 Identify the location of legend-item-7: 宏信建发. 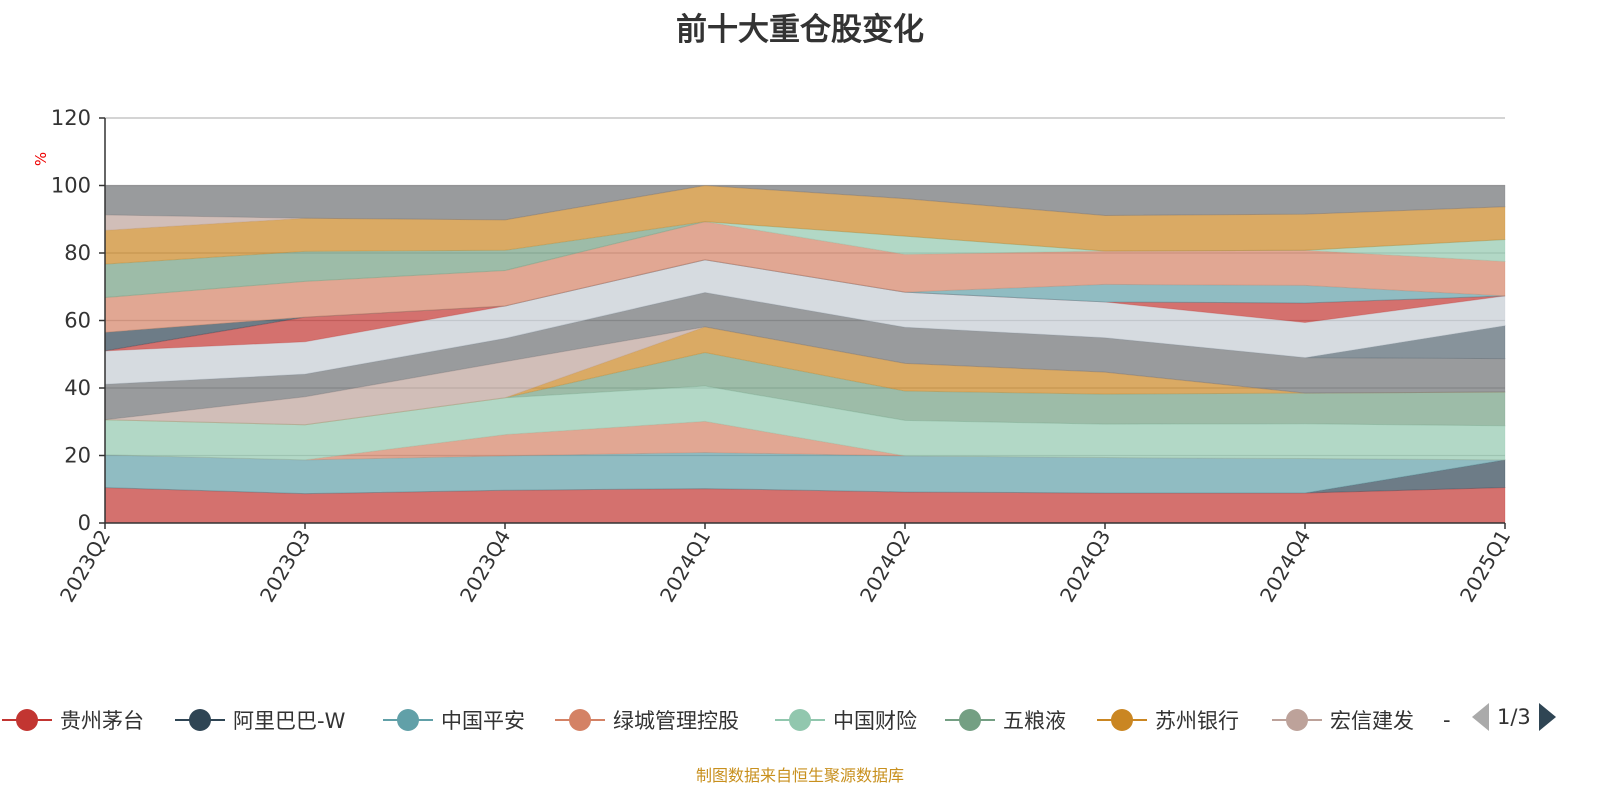
(1343, 720).